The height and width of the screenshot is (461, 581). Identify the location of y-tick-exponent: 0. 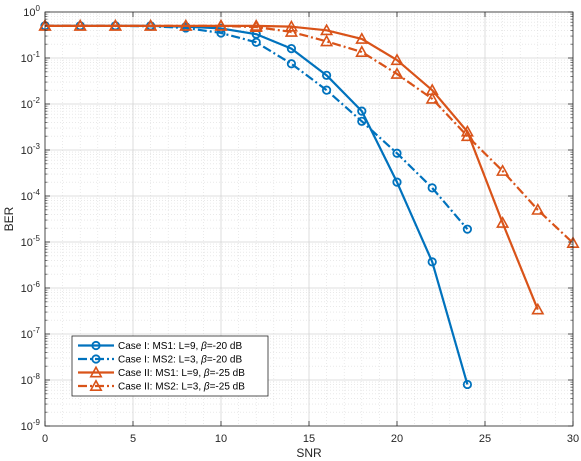
(38, 8).